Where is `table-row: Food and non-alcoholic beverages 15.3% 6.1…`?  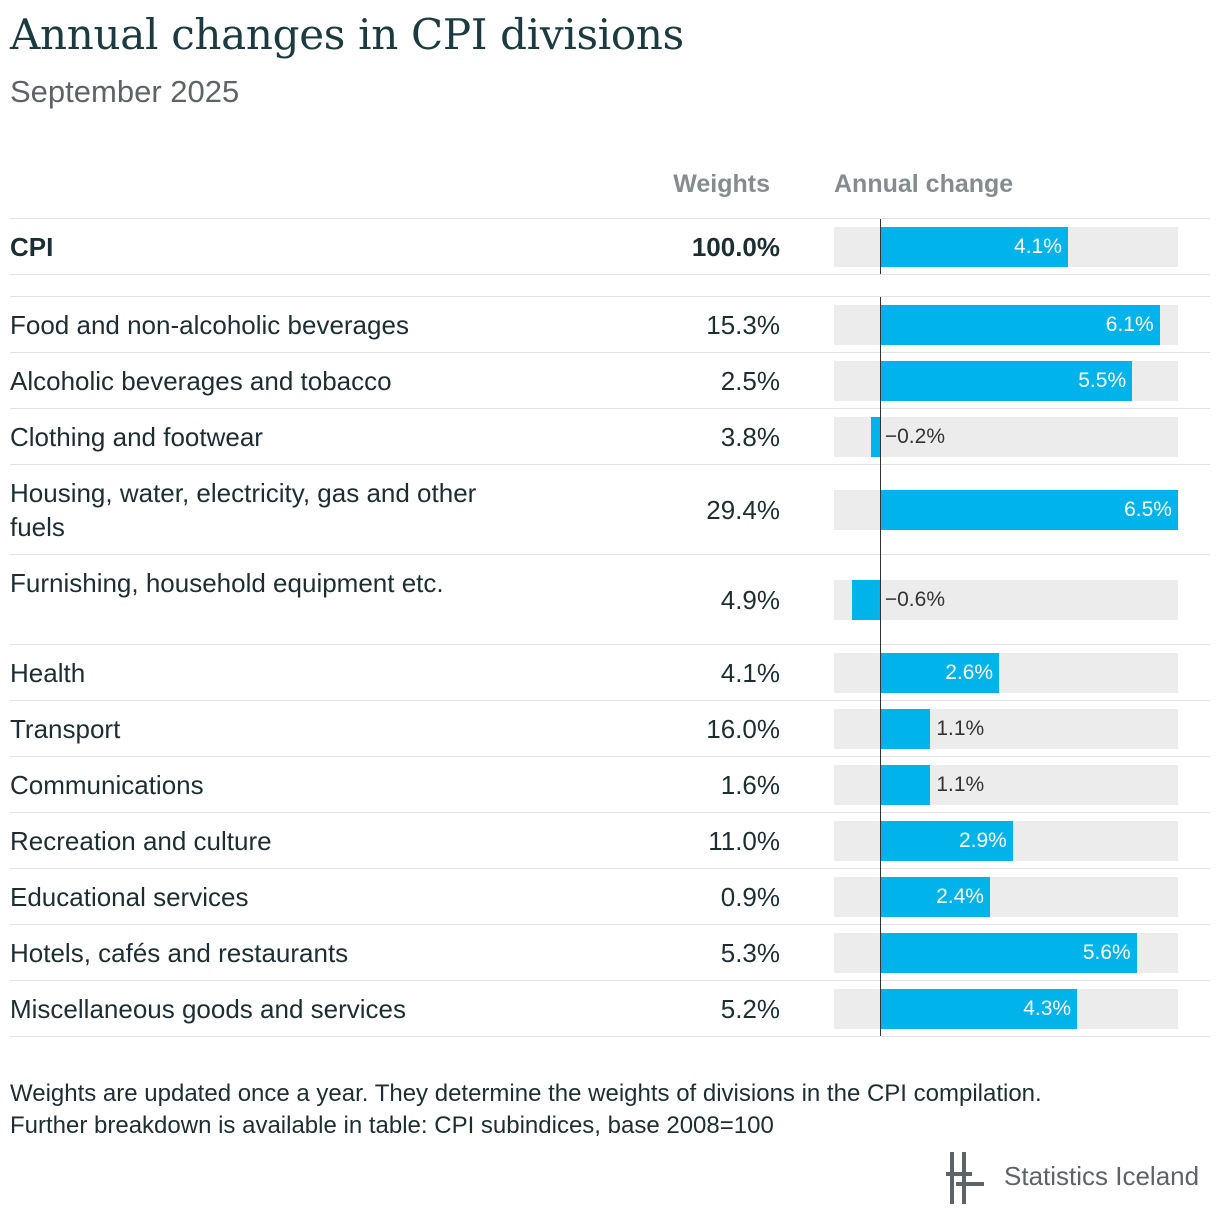 table-row: Food and non-alcoholic beverages 15.3% 6.1… is located at coordinates (610, 325).